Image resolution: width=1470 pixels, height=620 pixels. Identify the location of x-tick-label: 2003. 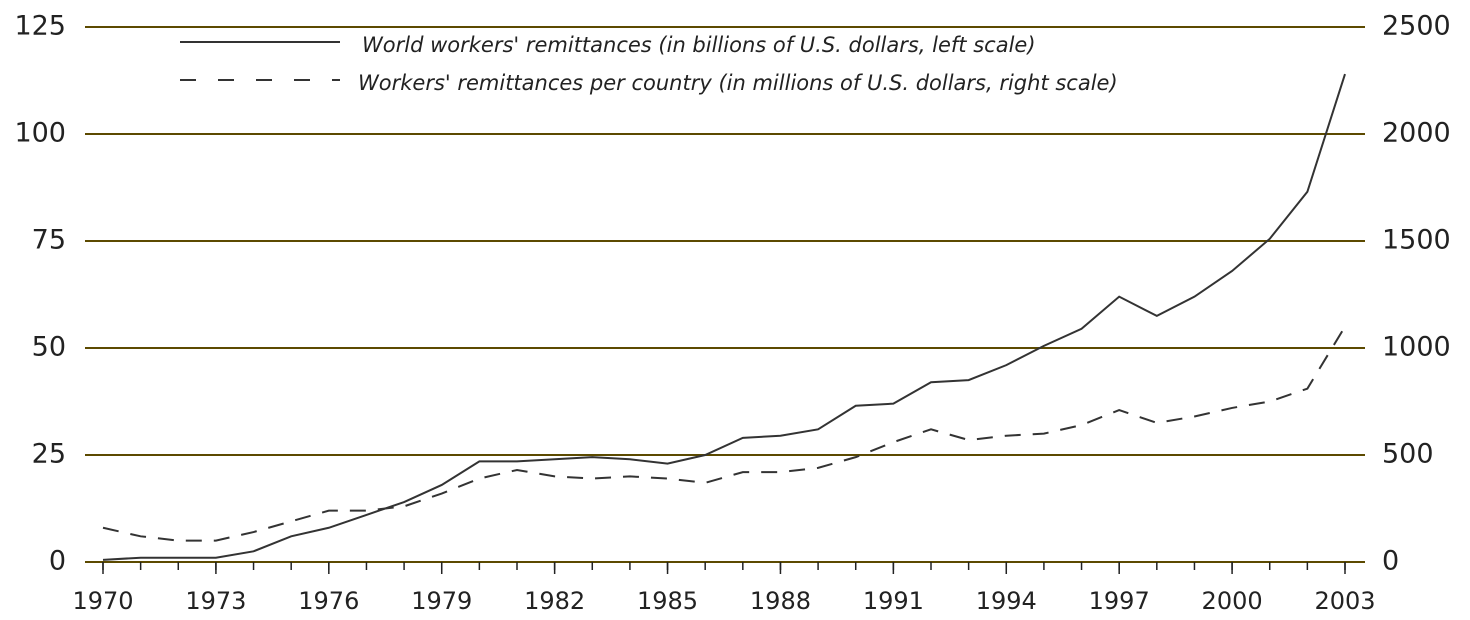
(1344, 601).